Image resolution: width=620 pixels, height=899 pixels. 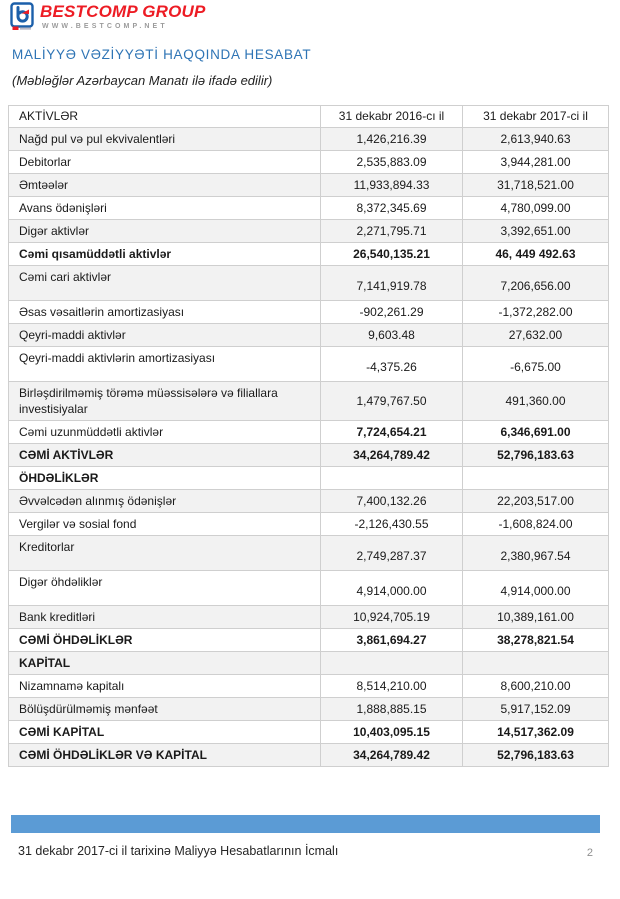 I want to click on value-2016: 34,264,789.42, so click(x=391, y=755).